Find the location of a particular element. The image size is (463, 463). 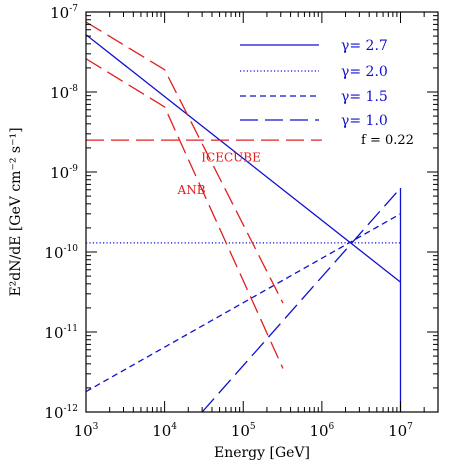

x-tick-label: 103 is located at coordinates (86, 431).